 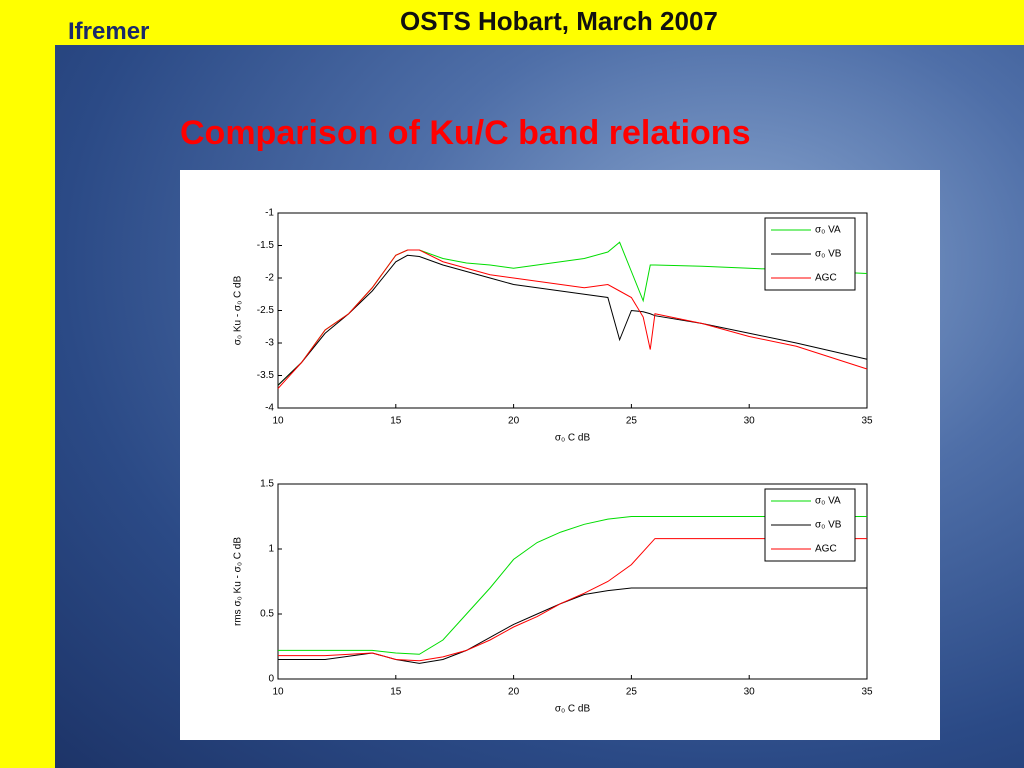 I want to click on logo: Ifremer, so click(x=109, y=31).